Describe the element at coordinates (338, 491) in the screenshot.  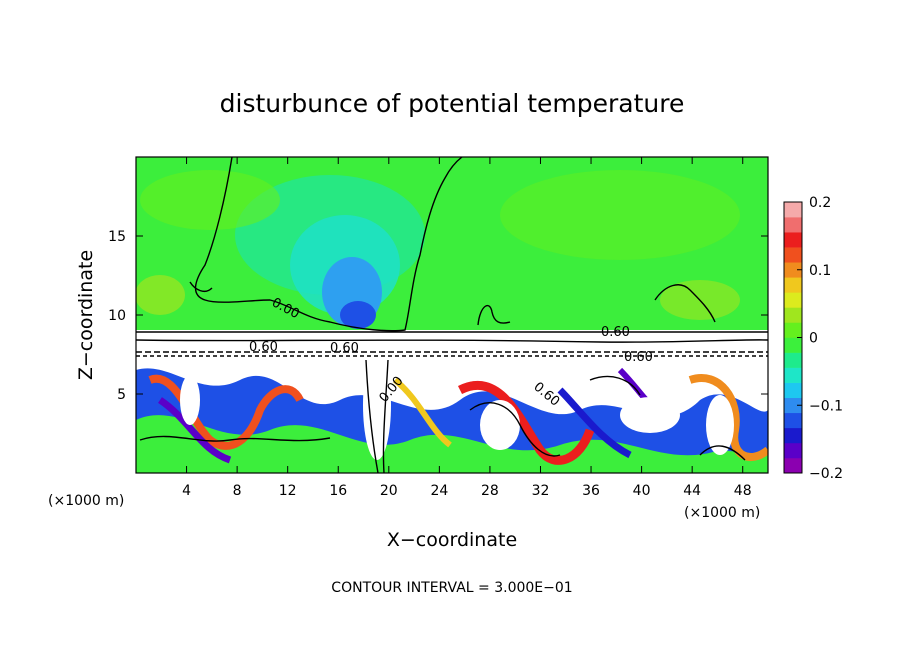
I see `x-tick-label: 16` at that location.